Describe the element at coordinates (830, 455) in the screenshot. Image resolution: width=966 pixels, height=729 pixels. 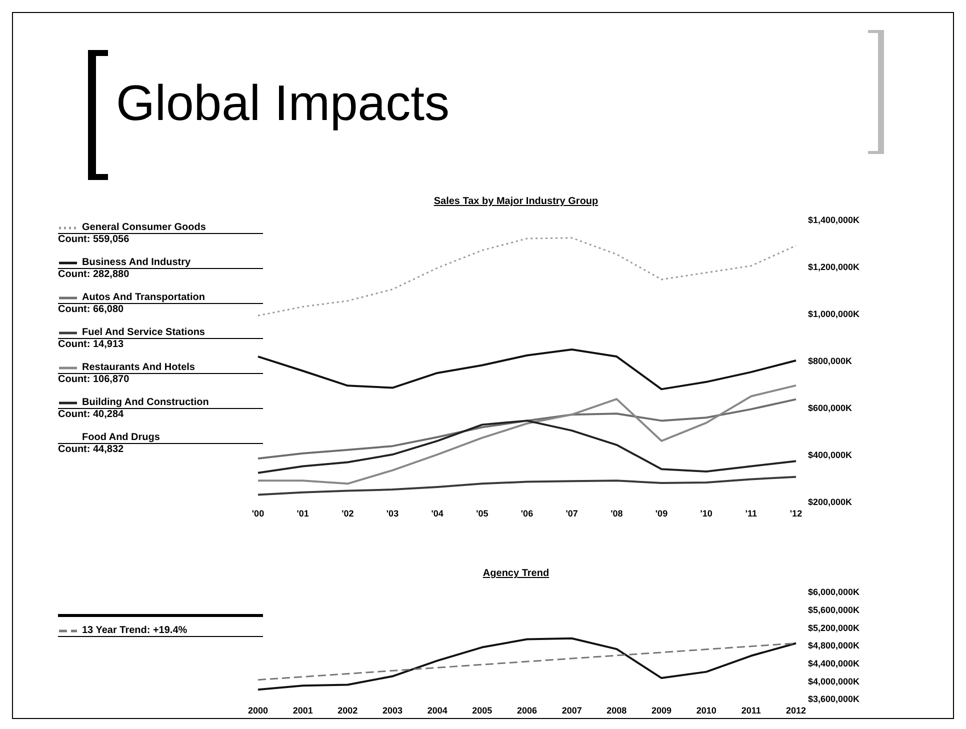
I see `y-tick-label: $400,000K` at that location.